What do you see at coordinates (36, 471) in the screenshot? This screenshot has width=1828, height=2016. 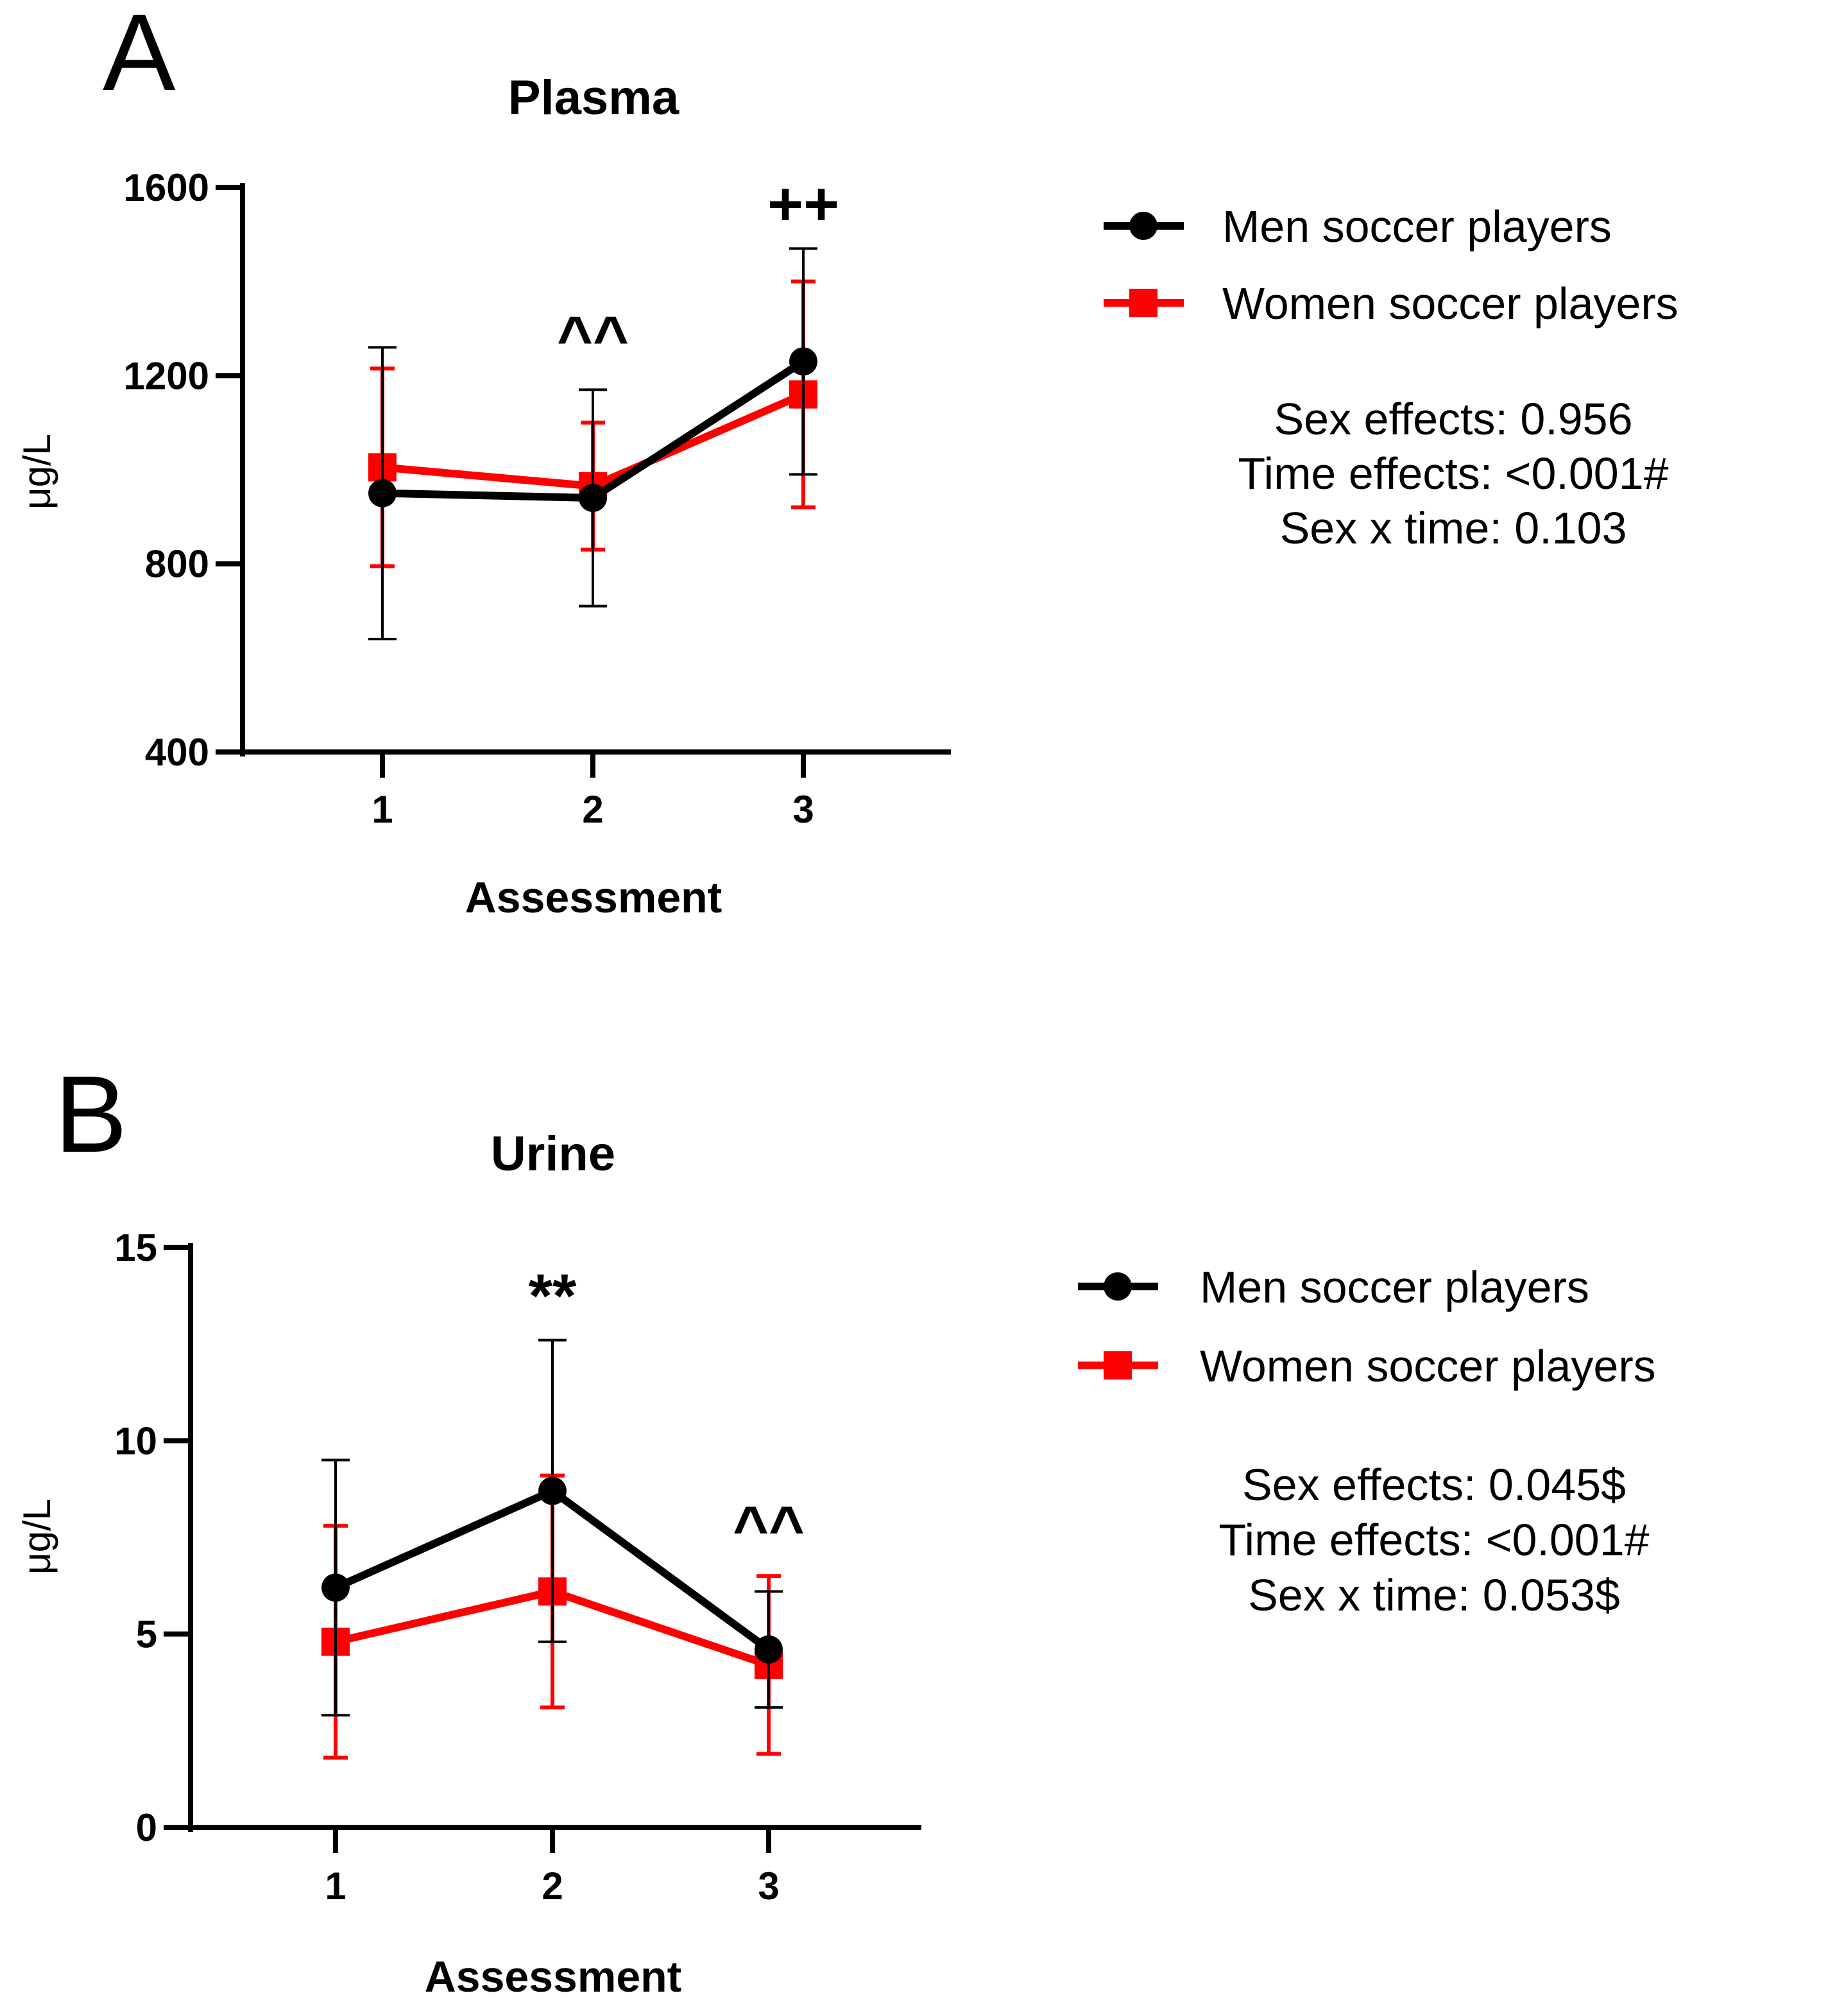 I see `y-axis-label-a: μg/L` at bounding box center [36, 471].